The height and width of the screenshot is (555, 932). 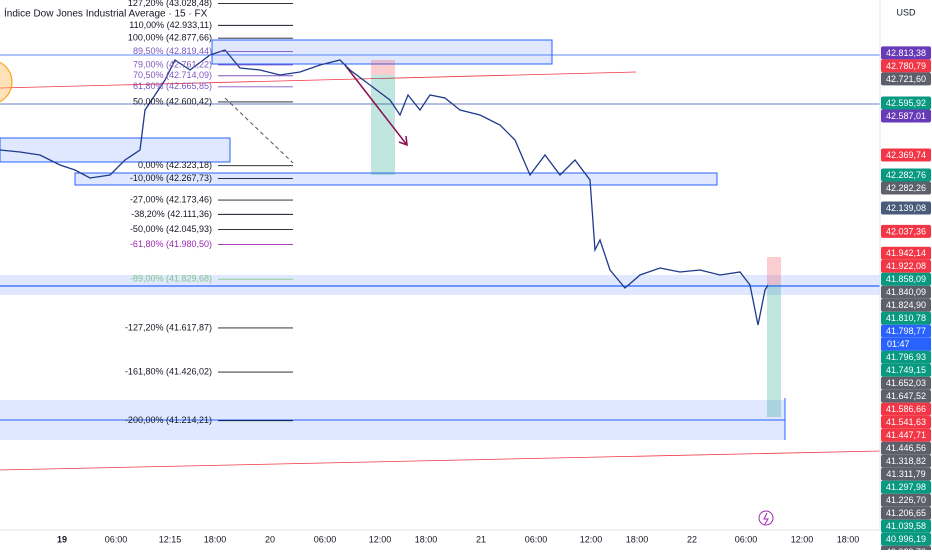 I want to click on price-label: 41.824,90, so click(x=906, y=305).